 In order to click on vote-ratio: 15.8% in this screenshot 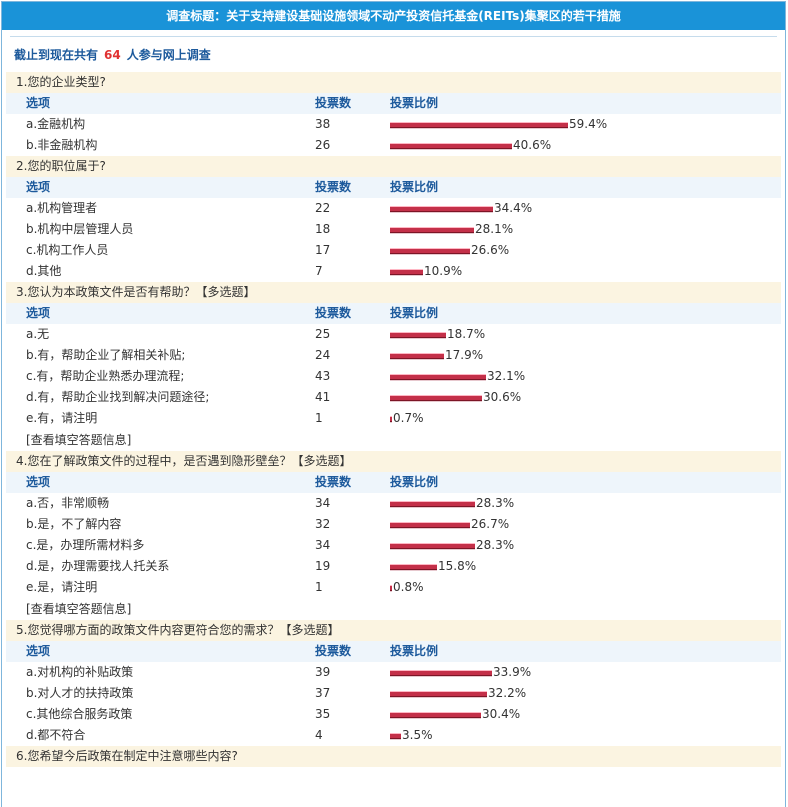, I will do `click(585, 566)`.